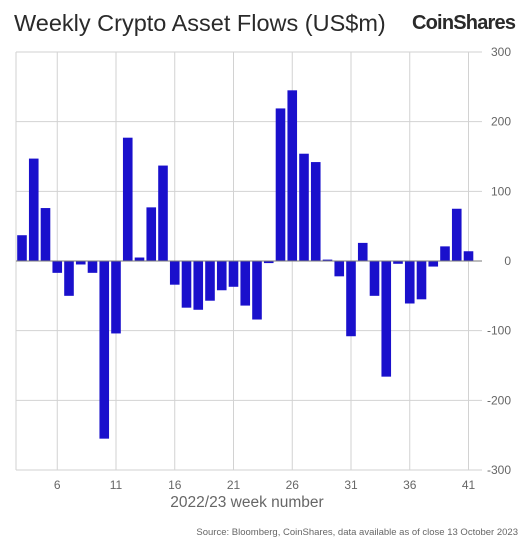 Image resolution: width=530 pixels, height=544 pixels. What do you see at coordinates (469, 485) in the screenshot?
I see `x-tick-label: 41` at bounding box center [469, 485].